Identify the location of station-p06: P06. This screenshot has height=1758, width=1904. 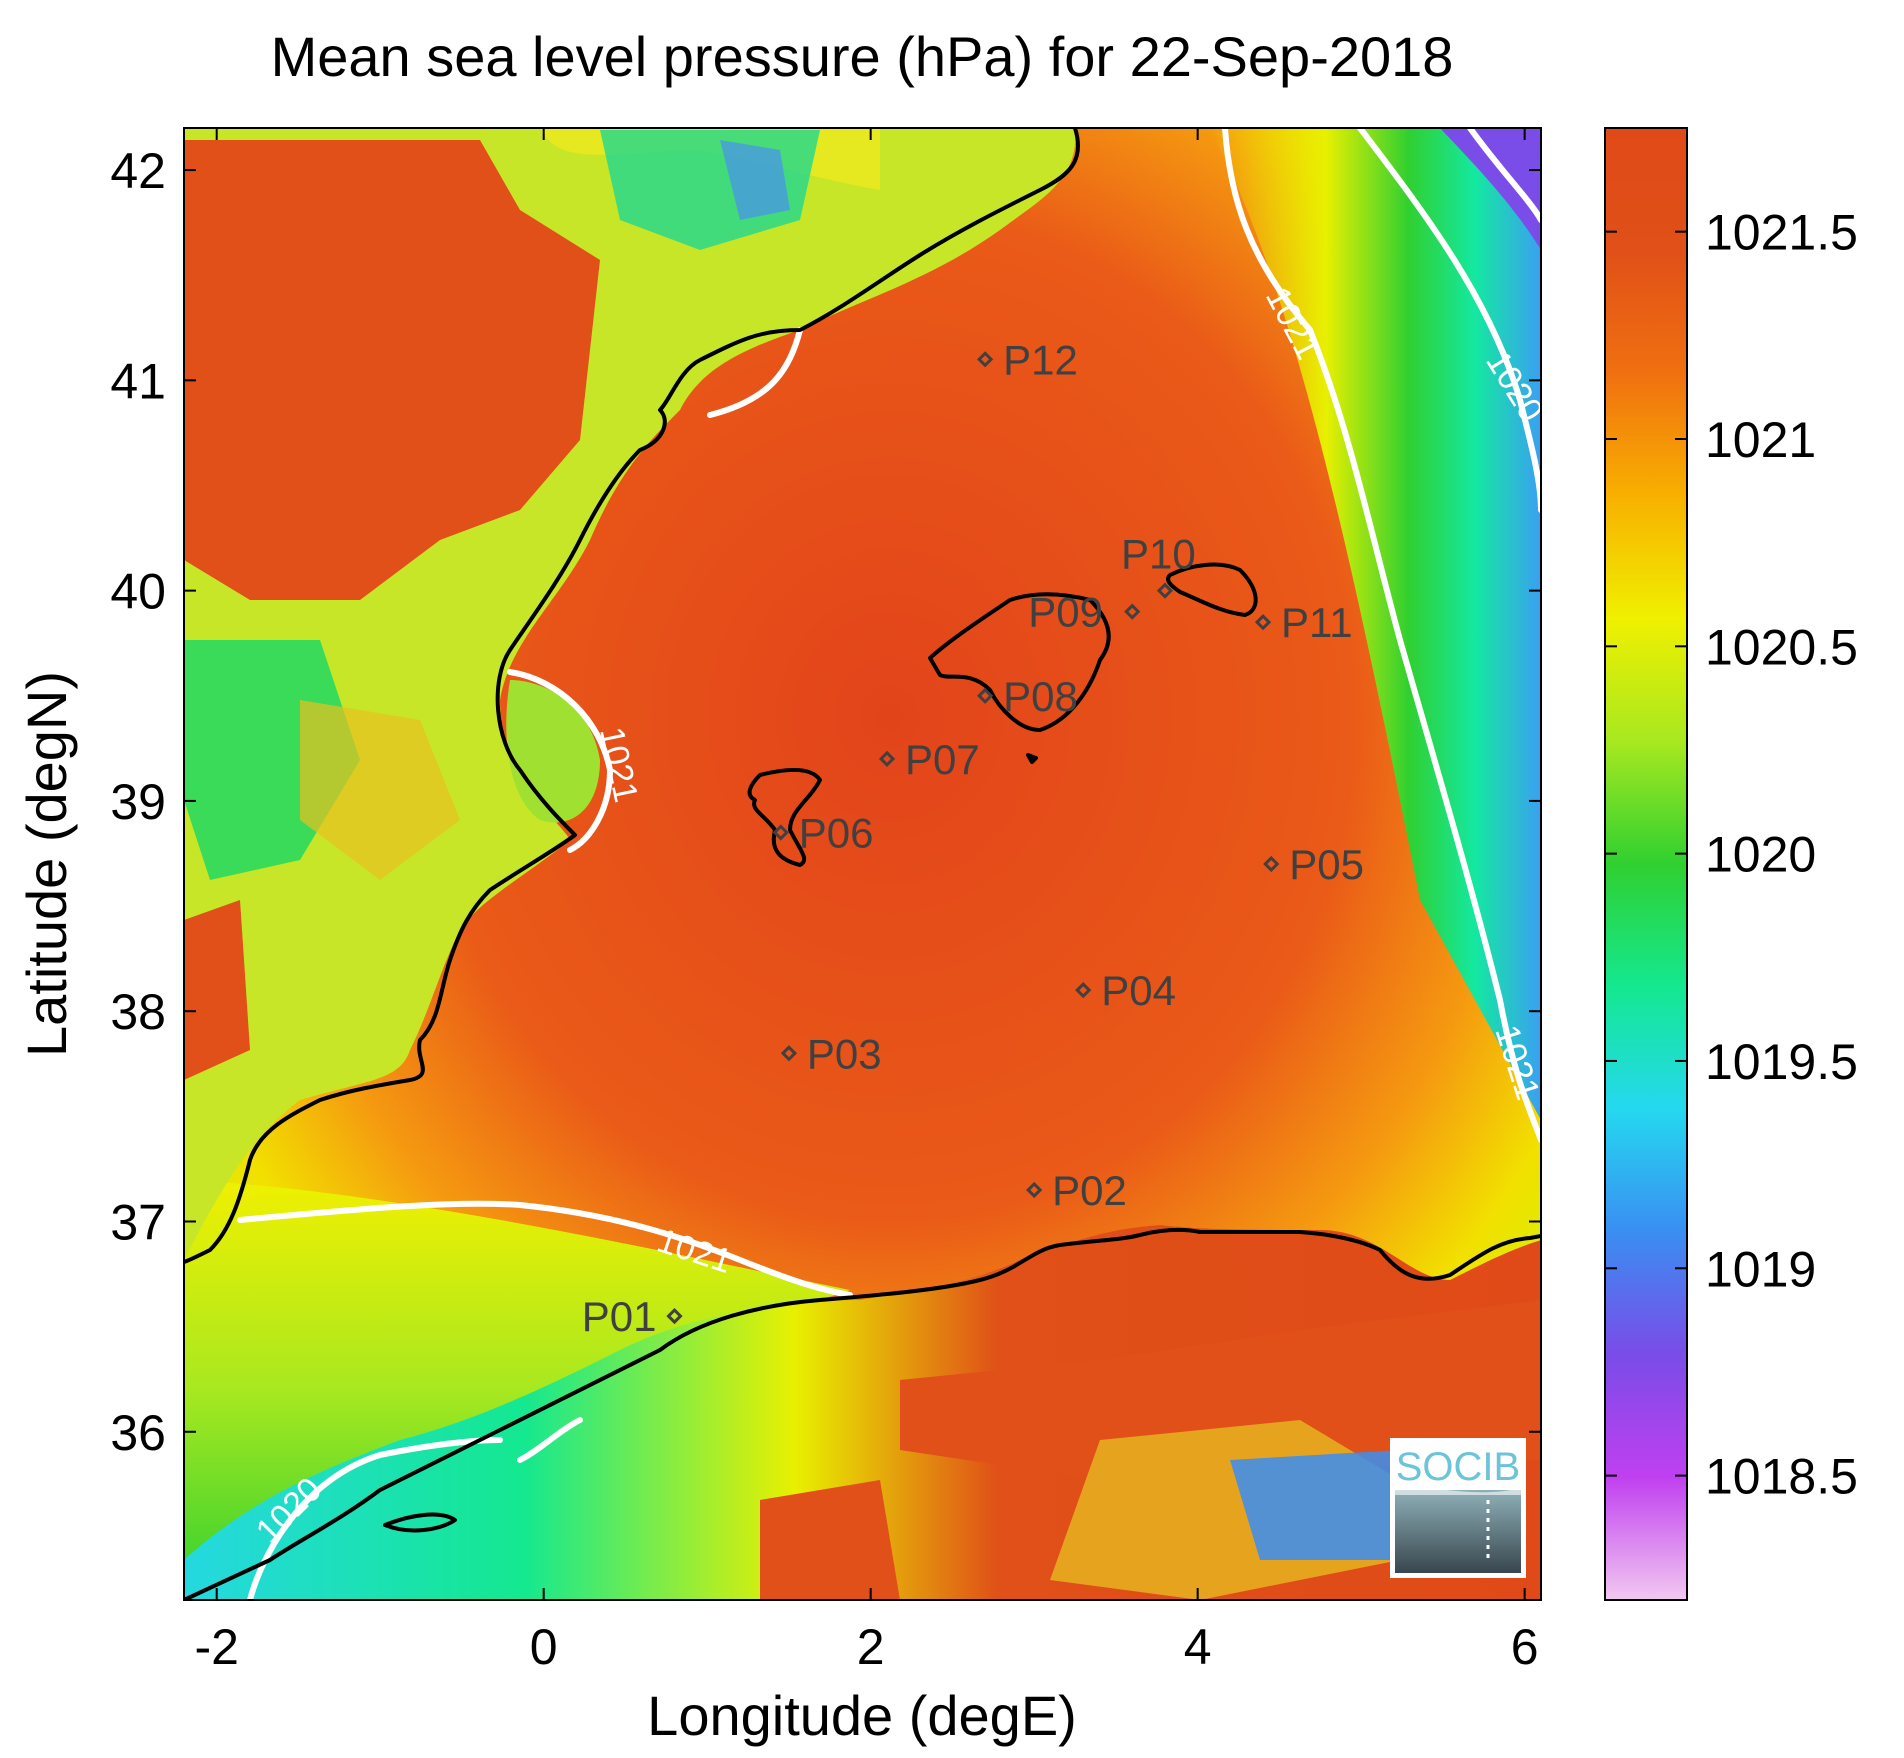
(823, 832).